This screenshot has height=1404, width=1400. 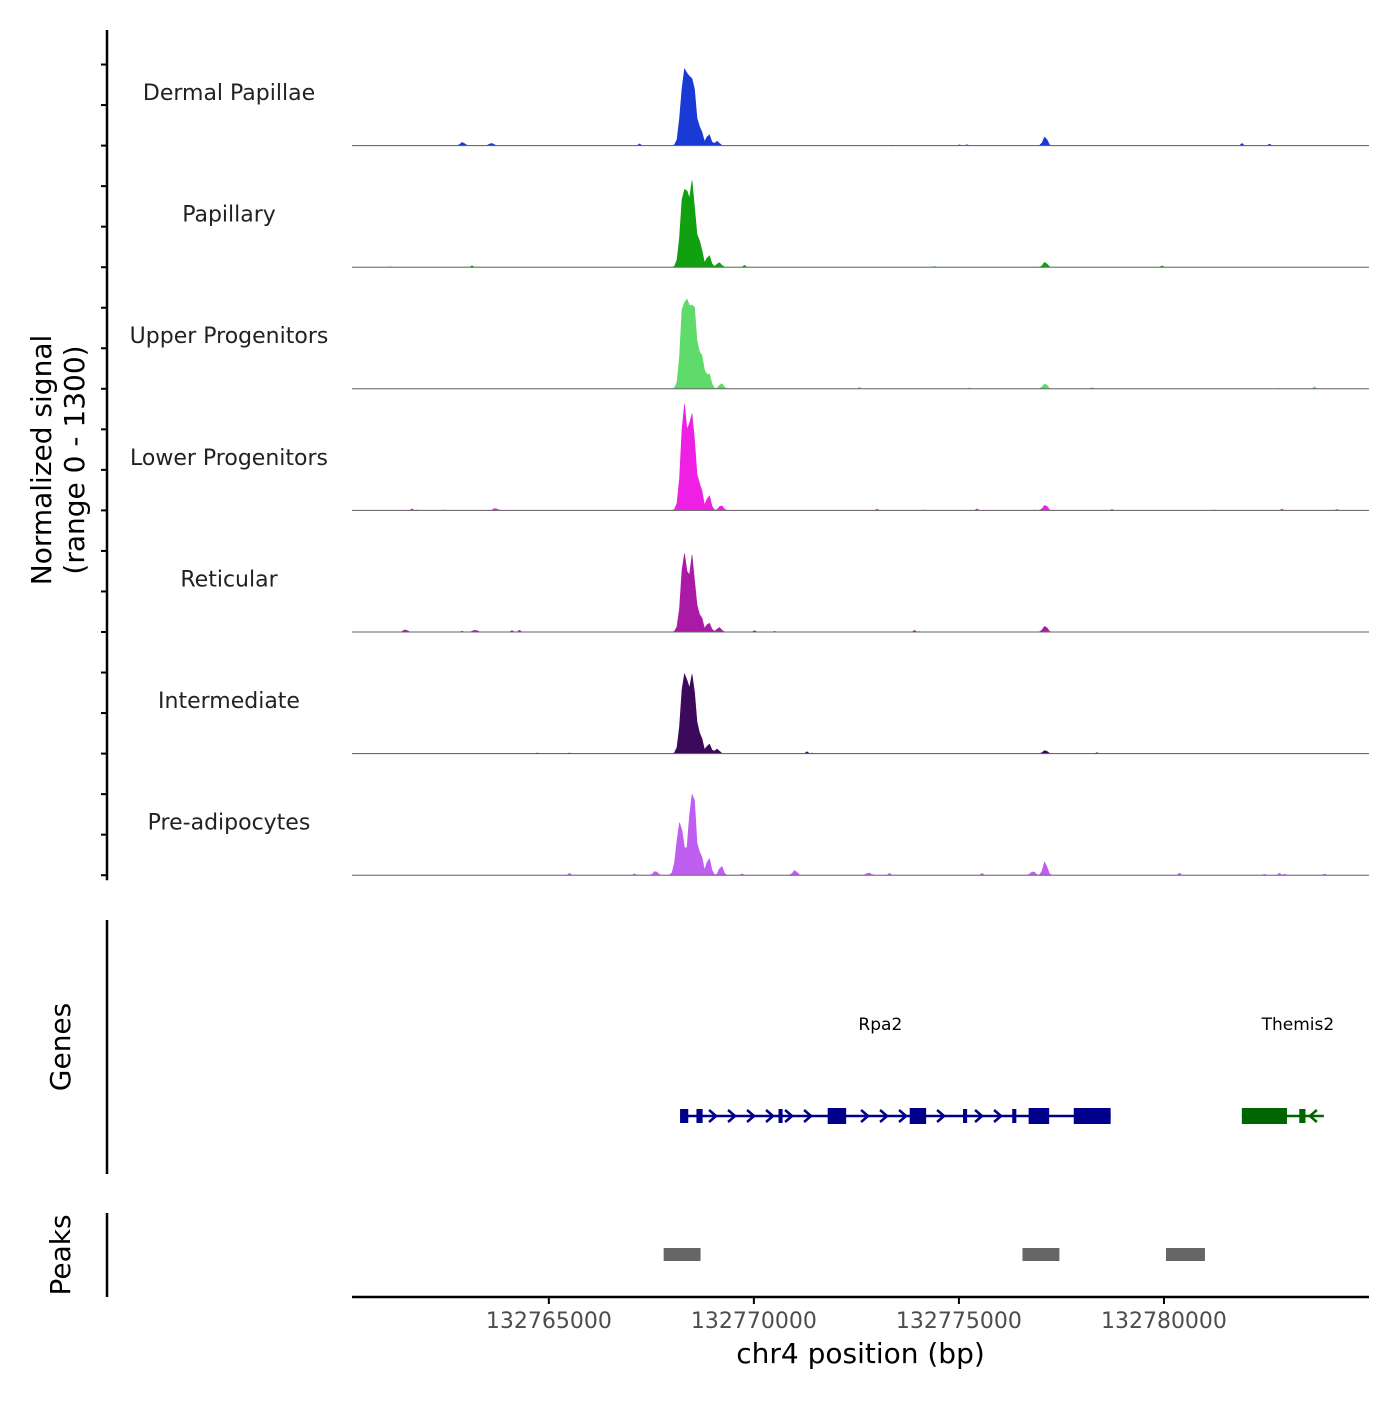 What do you see at coordinates (229, 93) in the screenshot?
I see `track-label: Dermal Papillae` at bounding box center [229, 93].